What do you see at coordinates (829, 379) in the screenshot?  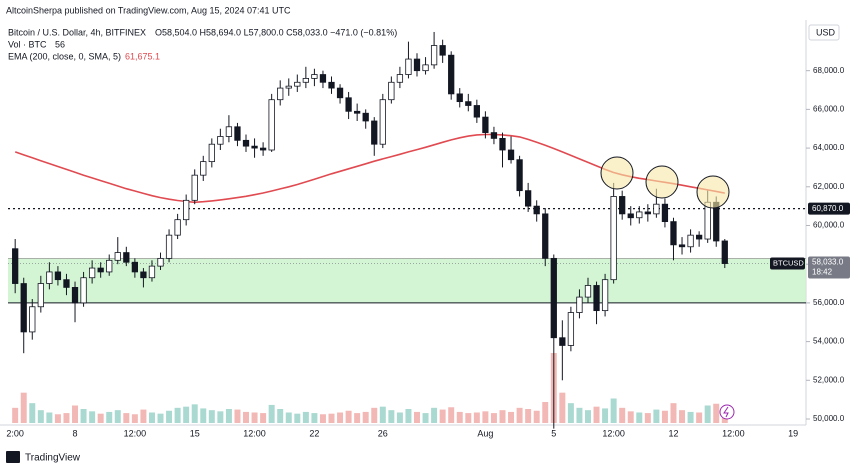 I see `y-tick-label: 52,000.0` at bounding box center [829, 379].